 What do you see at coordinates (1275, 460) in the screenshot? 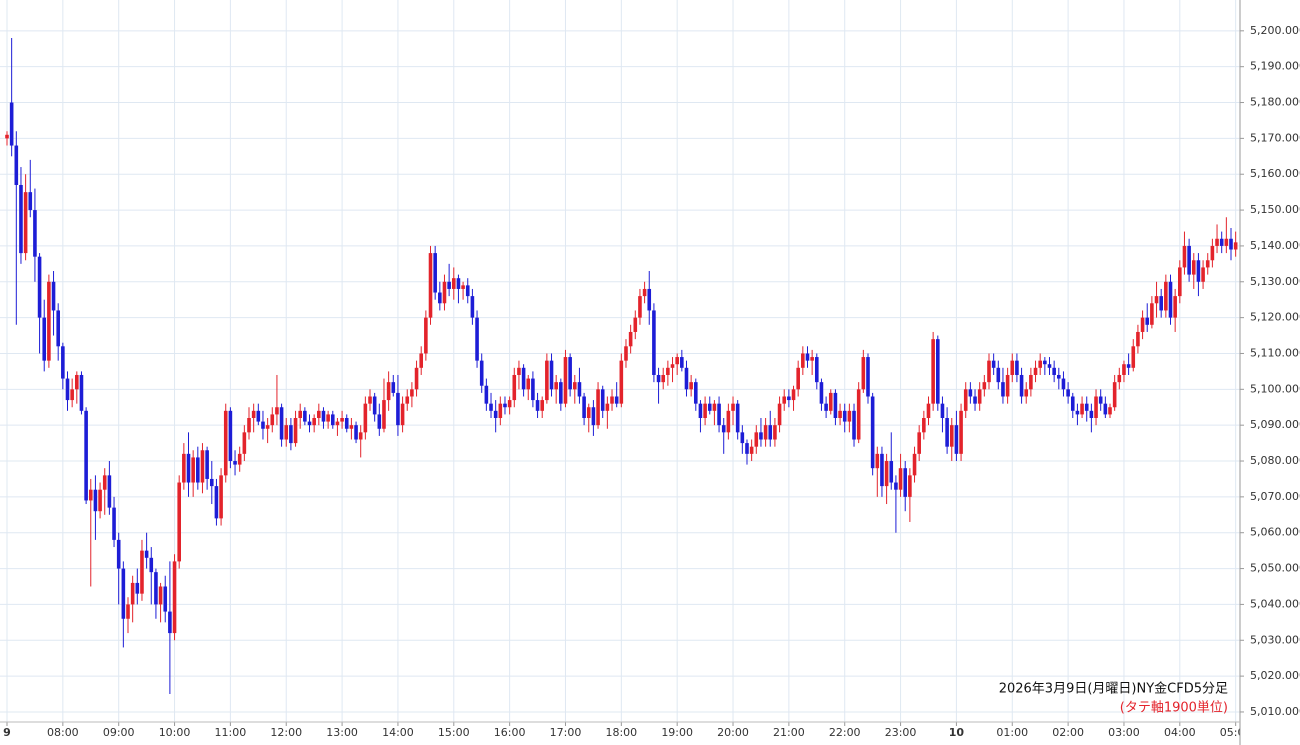
I see `y-tick-label: 5,080.000` at bounding box center [1275, 460].